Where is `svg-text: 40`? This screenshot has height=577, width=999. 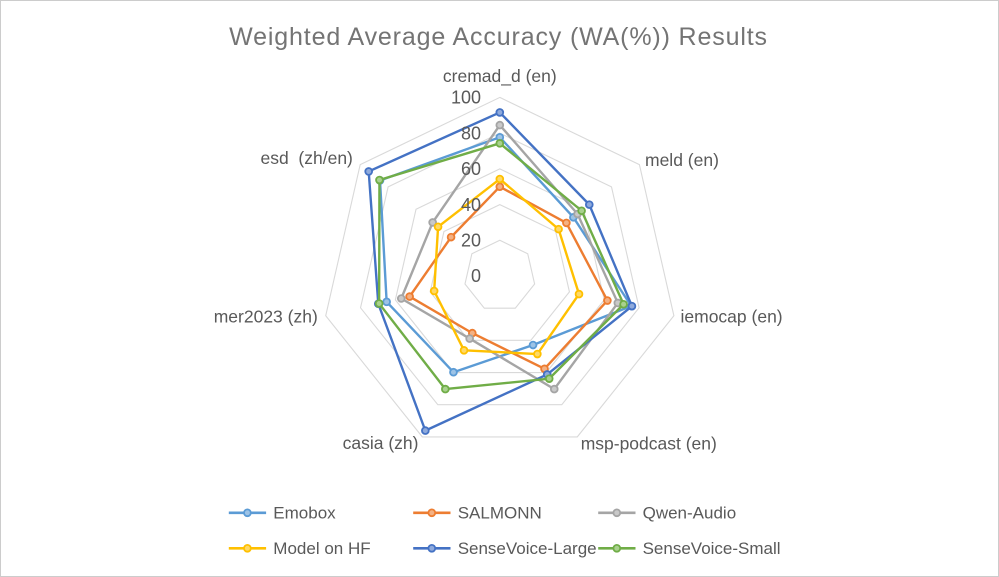 svg-text: 40 is located at coordinates (471, 205).